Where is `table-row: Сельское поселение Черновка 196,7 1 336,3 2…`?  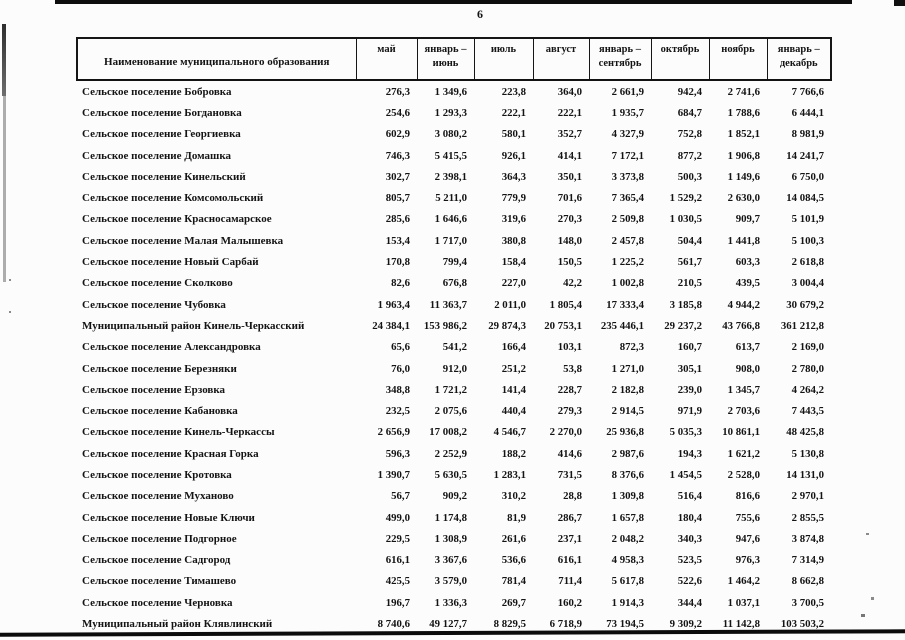 table-row: Сельское поселение Черновка 196,7 1 336,3 2… is located at coordinates (454, 602).